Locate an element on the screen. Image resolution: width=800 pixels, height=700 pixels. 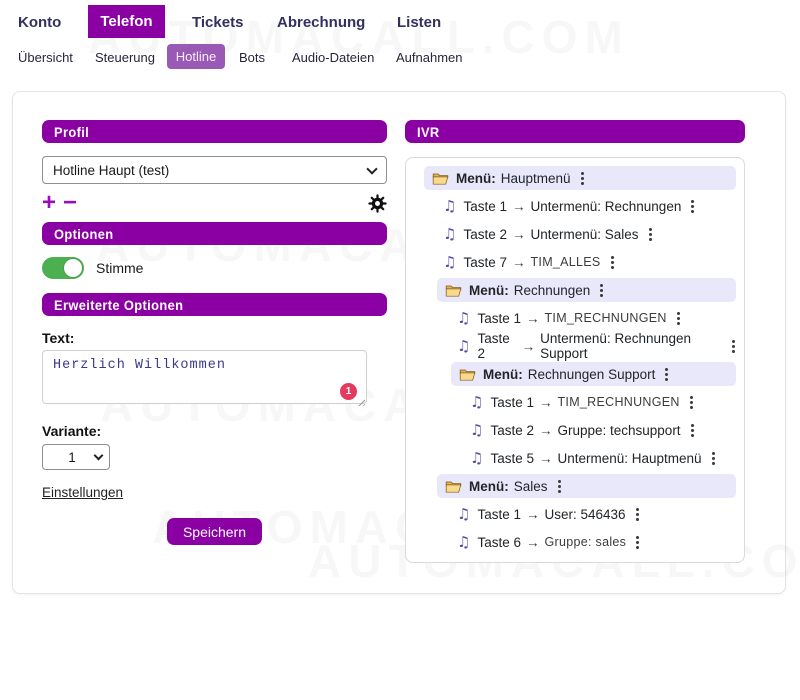
ivr-menu-row: Menü: Rechnungen is located at coordinates (586, 290).